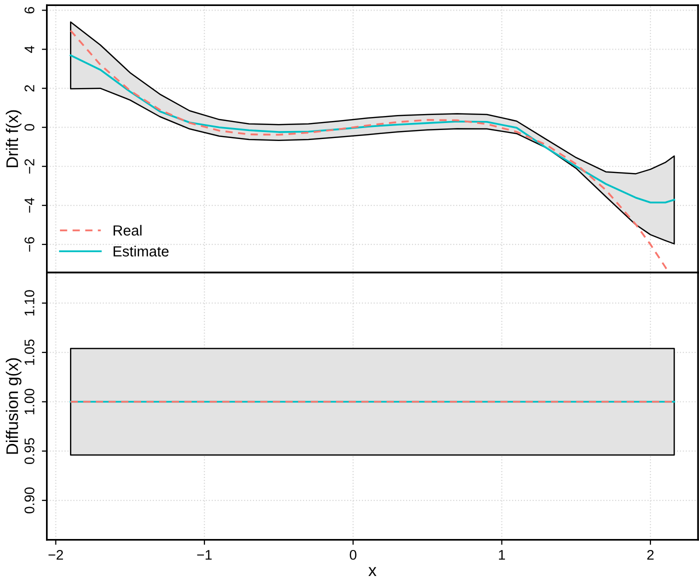 The width and height of the screenshot is (699, 578). What do you see at coordinates (29, 127) in the screenshot?
I see `y-tick-label: 0` at bounding box center [29, 127].